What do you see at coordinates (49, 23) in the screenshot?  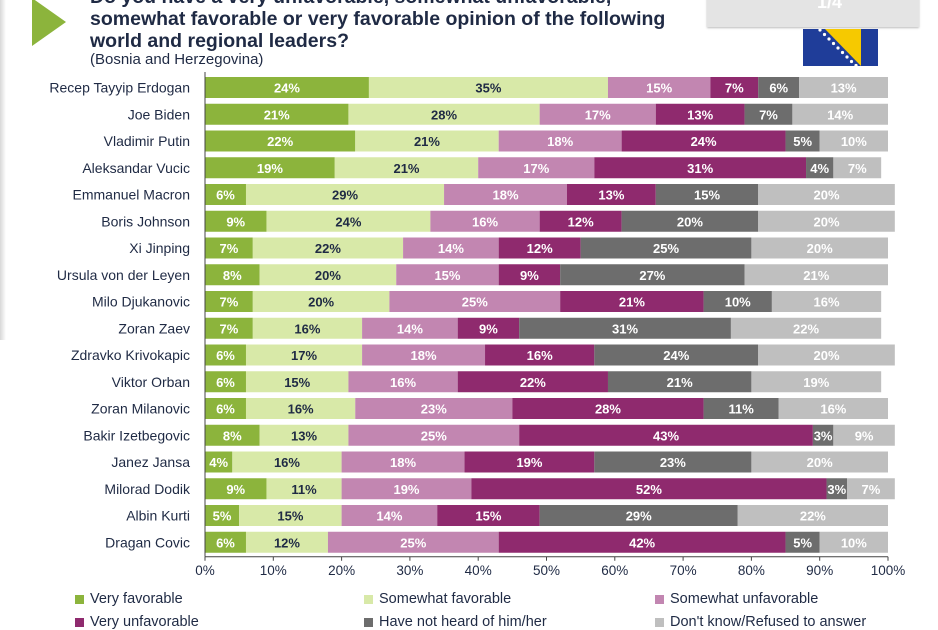 I see `arrow-icon` at bounding box center [49, 23].